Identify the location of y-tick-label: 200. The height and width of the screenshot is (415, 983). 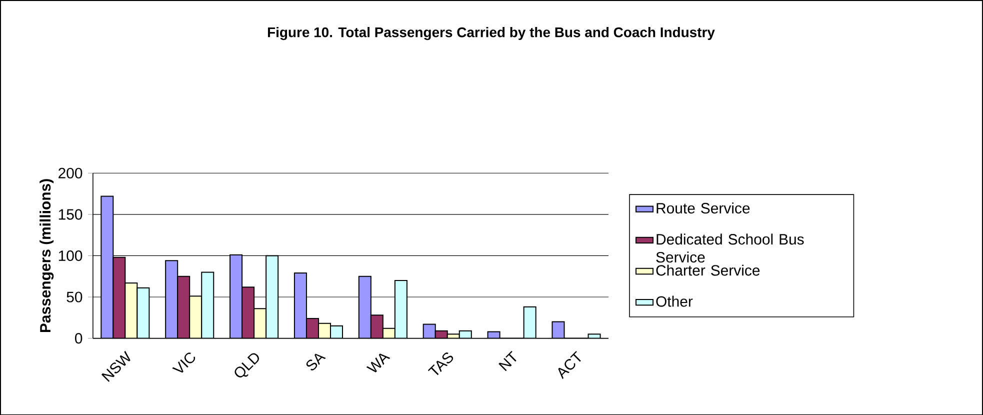
(70, 173).